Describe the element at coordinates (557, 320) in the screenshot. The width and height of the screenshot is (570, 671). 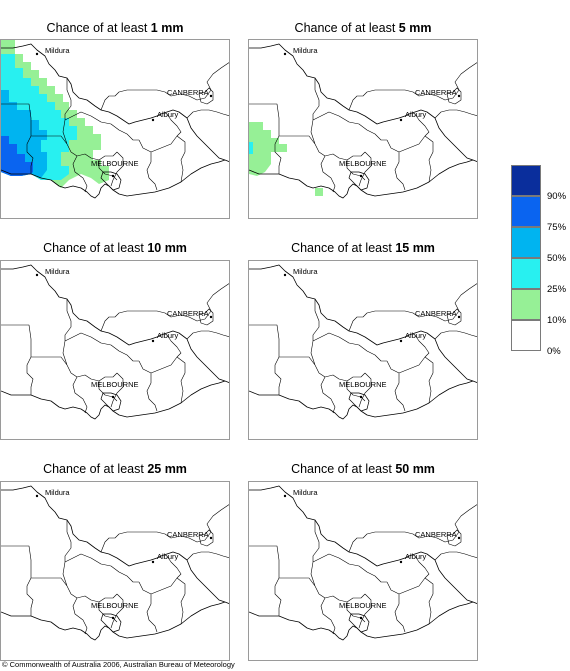
I see `legend-label-10: 10%` at that location.